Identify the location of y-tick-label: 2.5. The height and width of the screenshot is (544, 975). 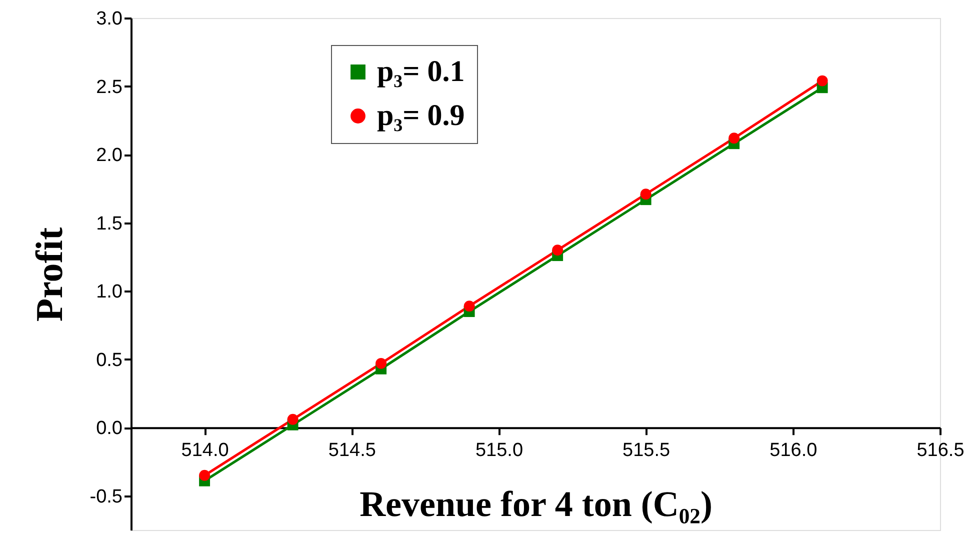
(109, 87).